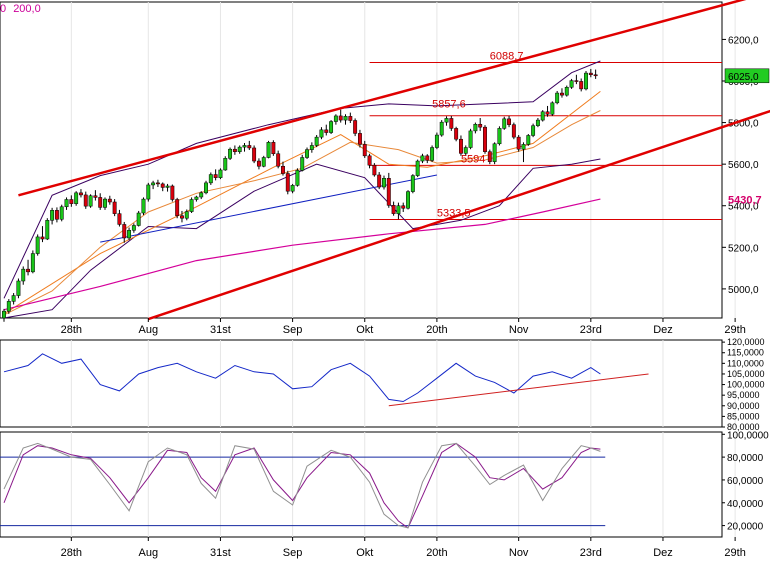  What do you see at coordinates (149, 553) in the screenshot?
I see `x-tick-label-bottom: Aug` at bounding box center [149, 553].